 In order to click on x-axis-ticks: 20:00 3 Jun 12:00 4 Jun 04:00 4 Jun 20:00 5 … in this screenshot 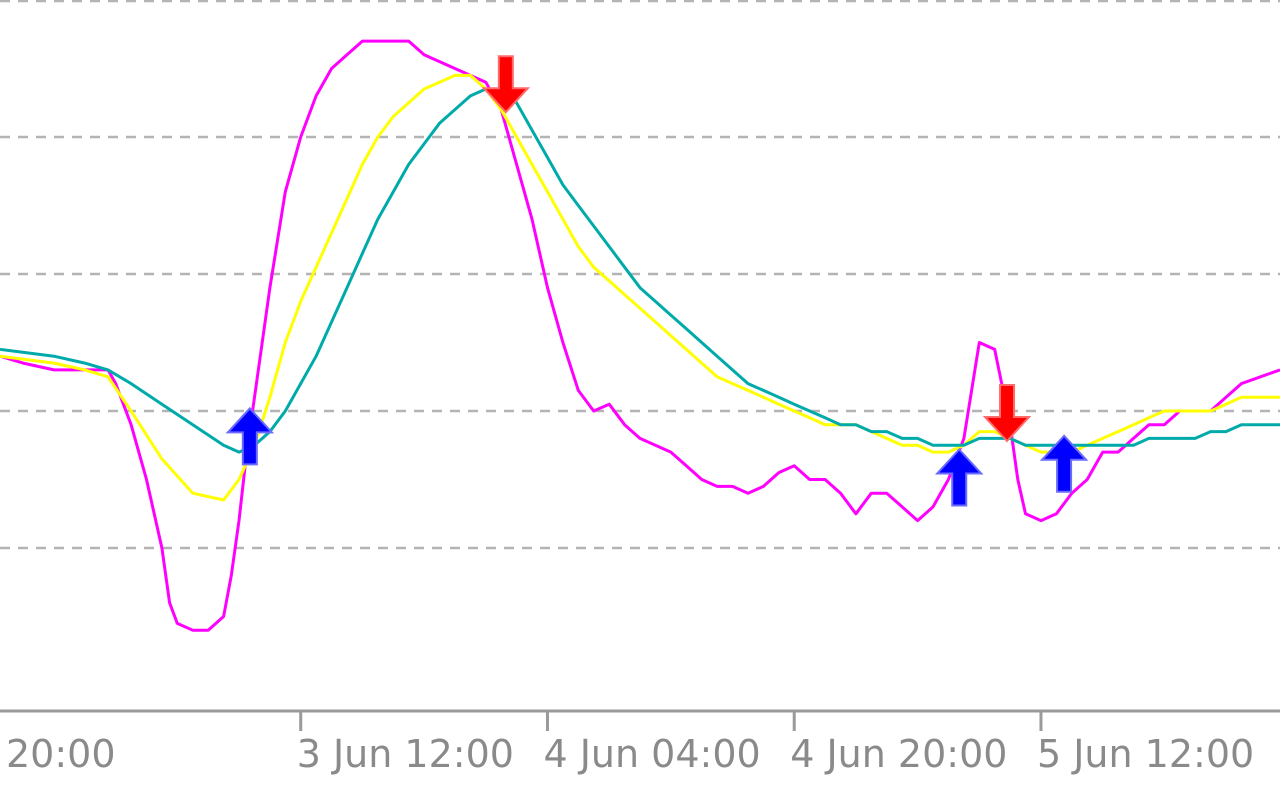, I will do `click(630, 743)`.